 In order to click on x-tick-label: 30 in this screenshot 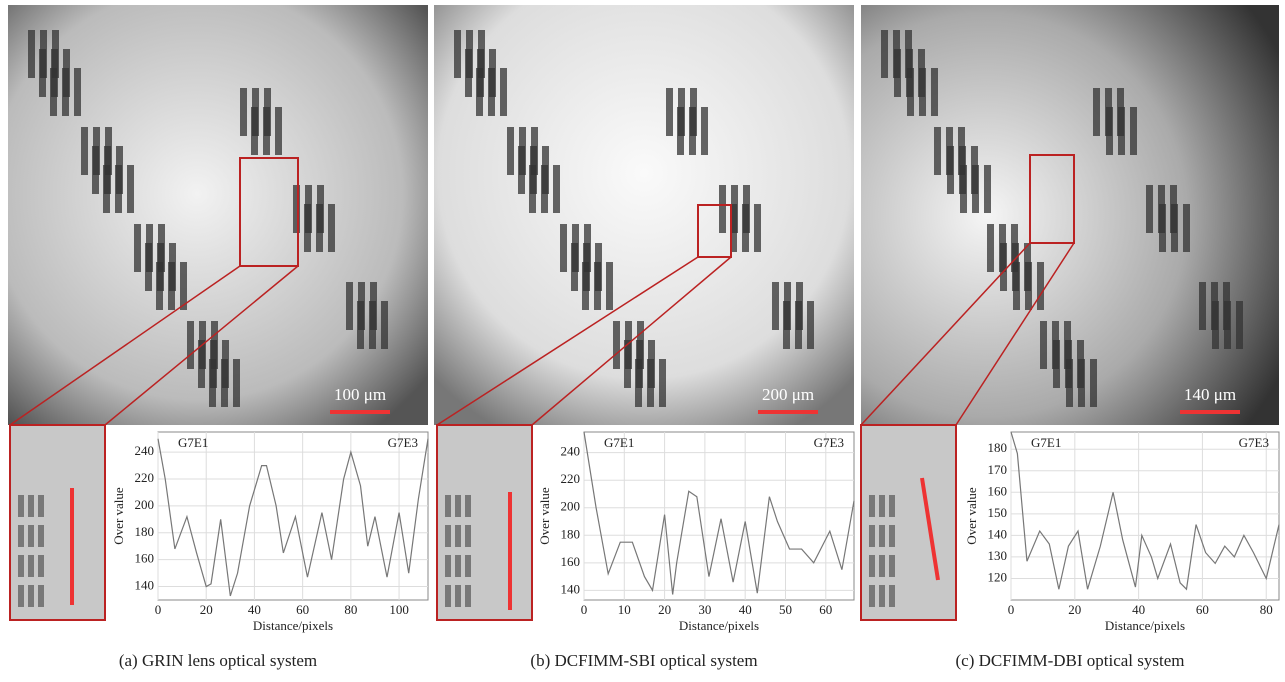, I will do `click(704, 609)`.